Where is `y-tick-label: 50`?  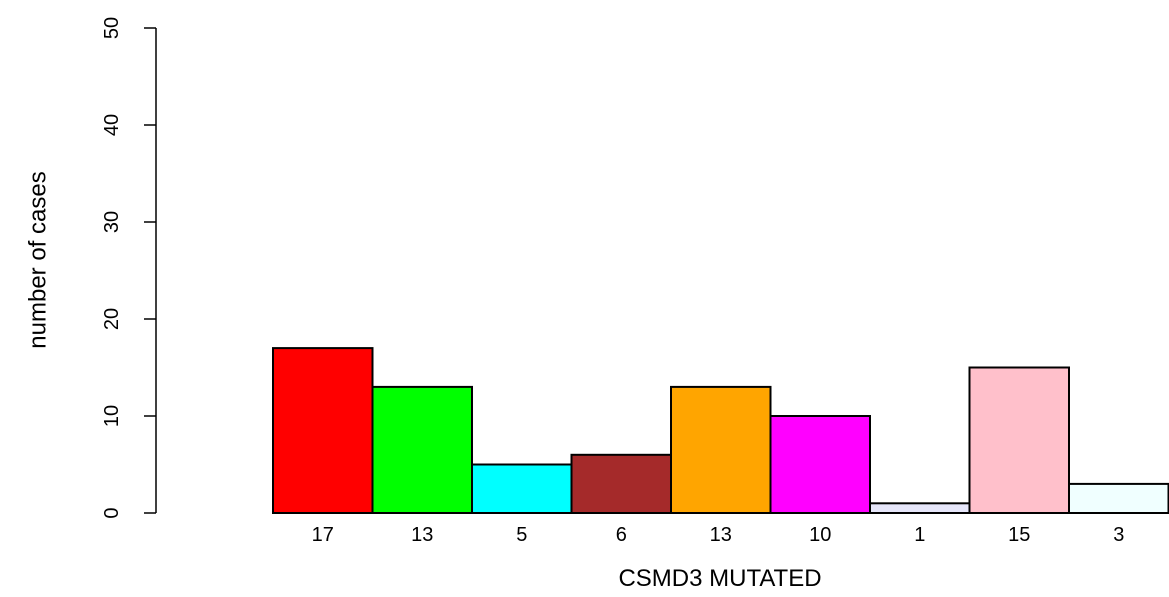 y-tick-label: 50 is located at coordinates (112, 28).